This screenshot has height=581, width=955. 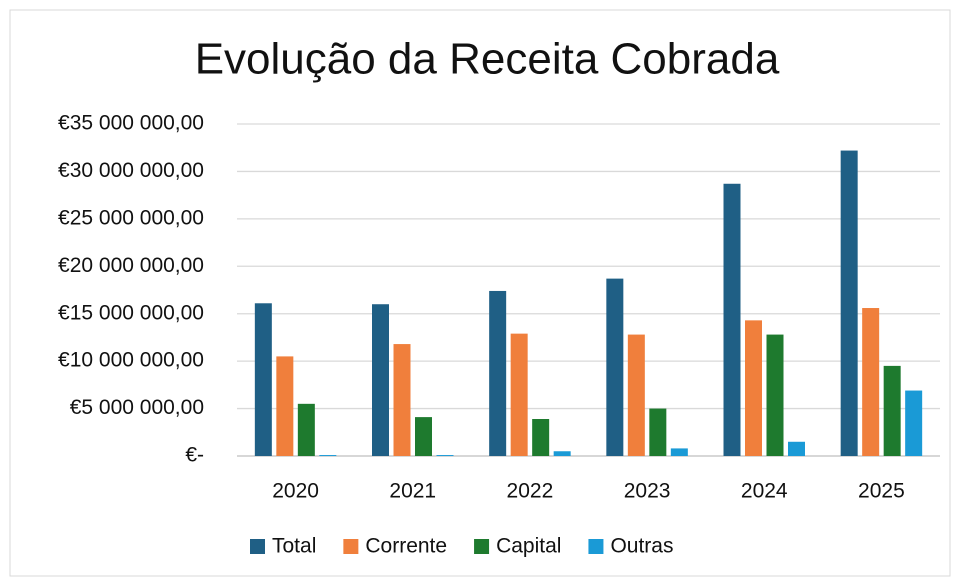 What do you see at coordinates (487, 59) in the screenshot?
I see `chart-title: Evolução da Receita Cobrada` at bounding box center [487, 59].